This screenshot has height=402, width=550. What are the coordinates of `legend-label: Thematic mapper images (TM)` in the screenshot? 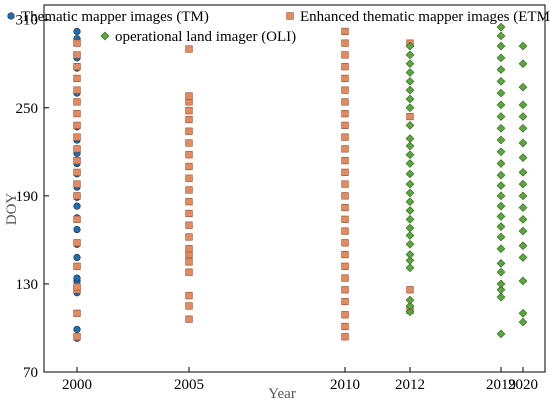 It's located at (115, 17).